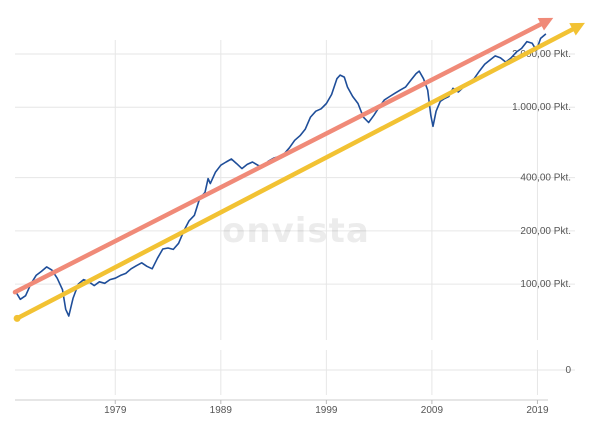 This screenshot has width=603, height=429. What do you see at coordinates (537, 410) in the screenshot?
I see `x-tick-label: 2019` at bounding box center [537, 410].